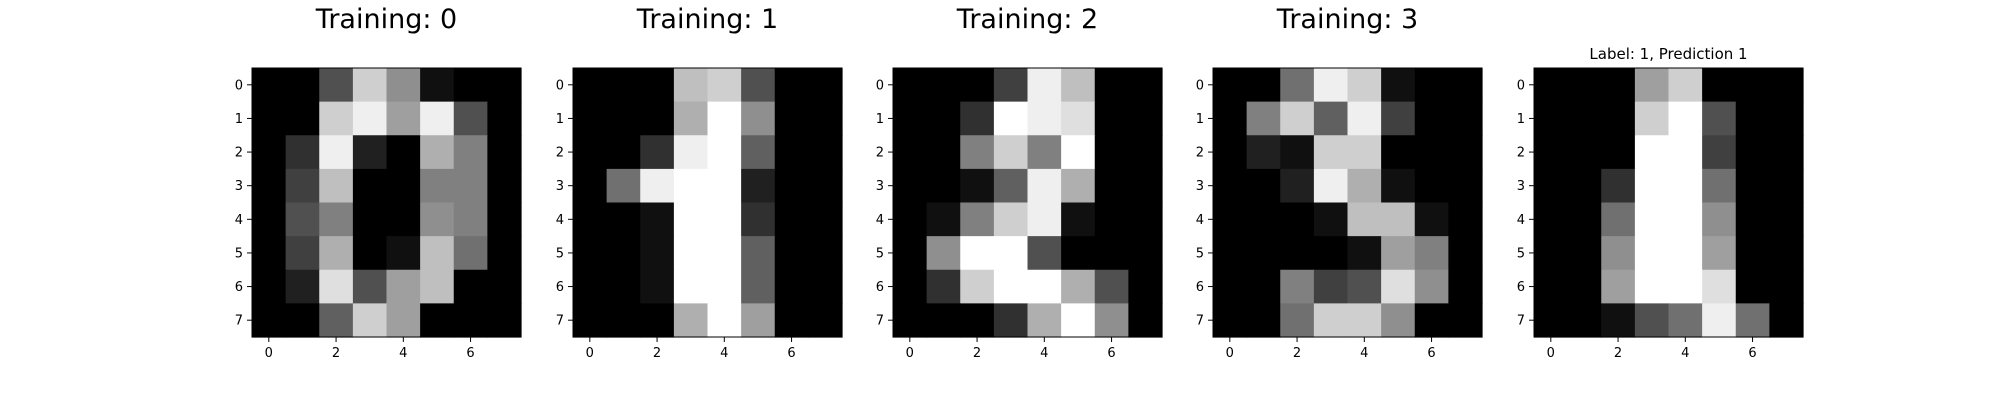 The width and height of the screenshot is (2000, 400). What do you see at coordinates (590, 353) in the screenshot?
I see `x-tick-label: 0` at bounding box center [590, 353].